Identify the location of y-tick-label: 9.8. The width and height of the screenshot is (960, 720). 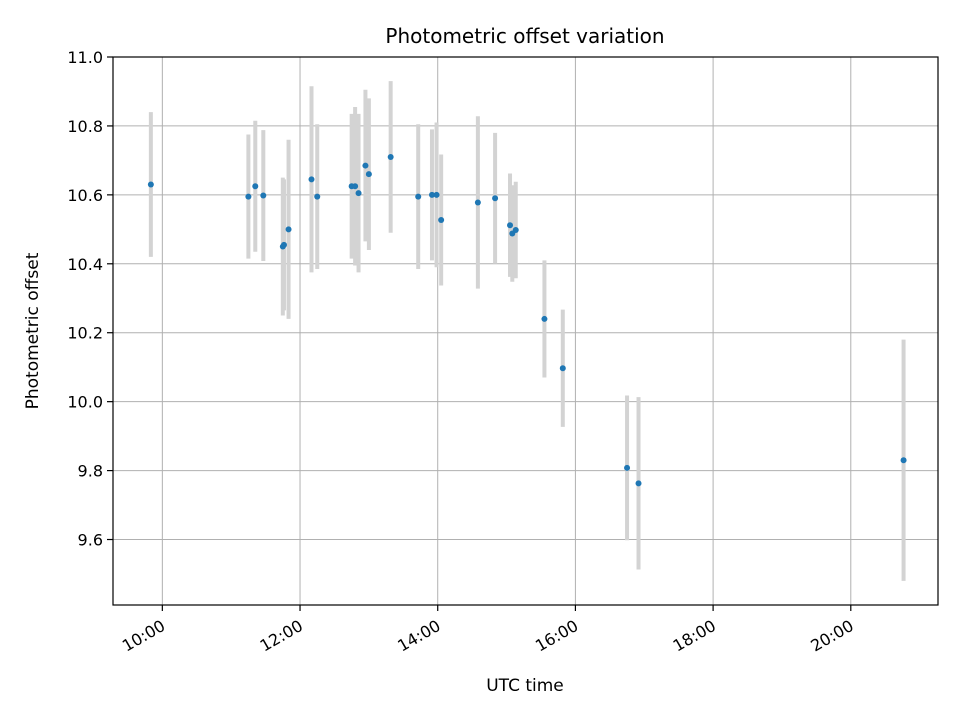
(90, 471).